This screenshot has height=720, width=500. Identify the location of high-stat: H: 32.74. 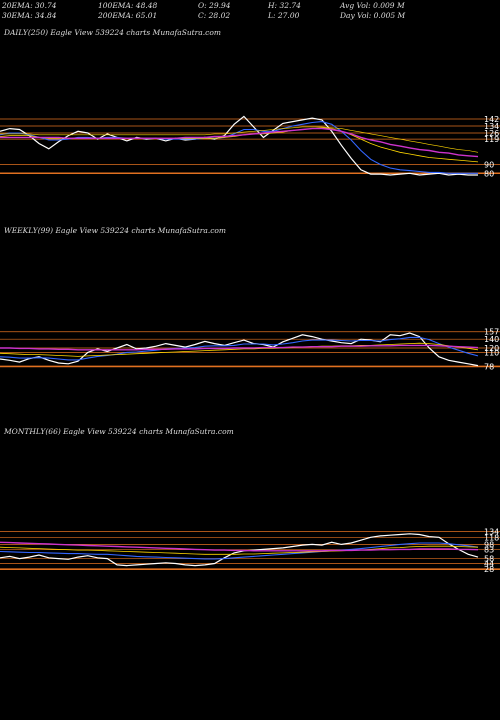
(284, 5).